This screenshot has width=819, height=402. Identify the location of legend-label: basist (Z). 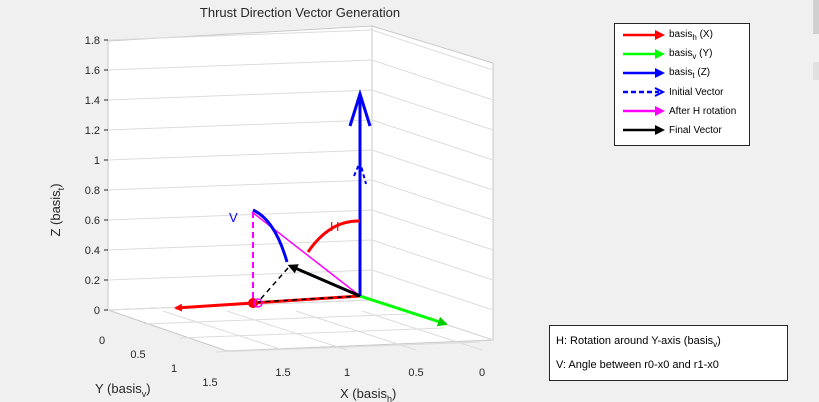
(690, 73).